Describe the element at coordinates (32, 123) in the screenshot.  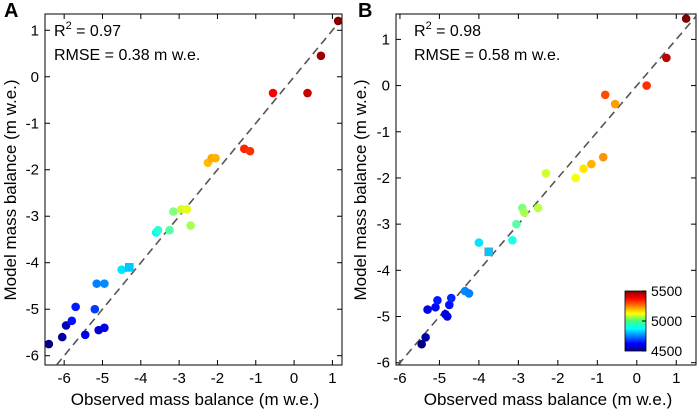
I see `panel-a-y-tick-label: -1` at that location.